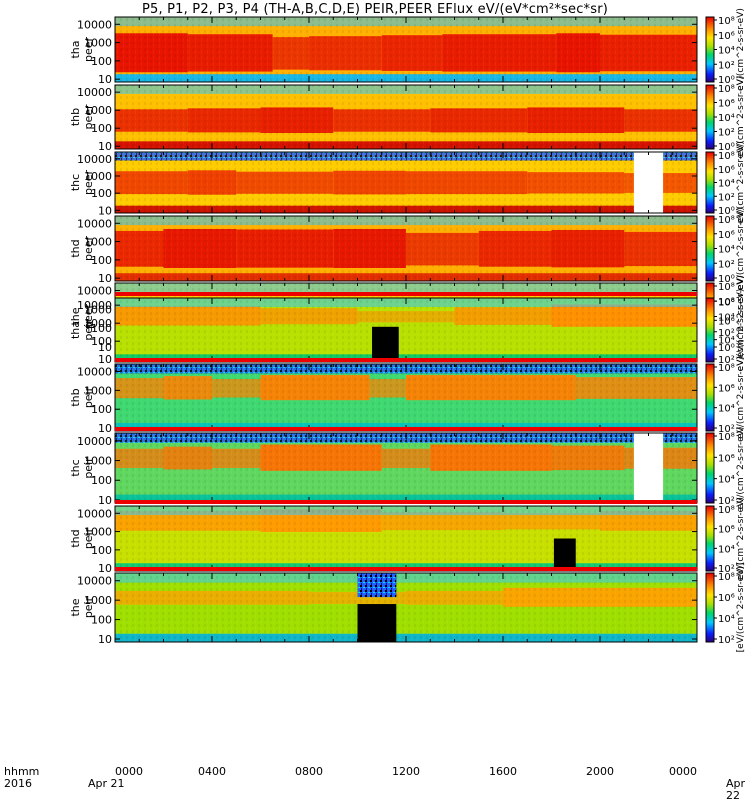  What do you see at coordinates (406, 502) in the screenshot?
I see `quality-flag-bar` at bounding box center [406, 502].